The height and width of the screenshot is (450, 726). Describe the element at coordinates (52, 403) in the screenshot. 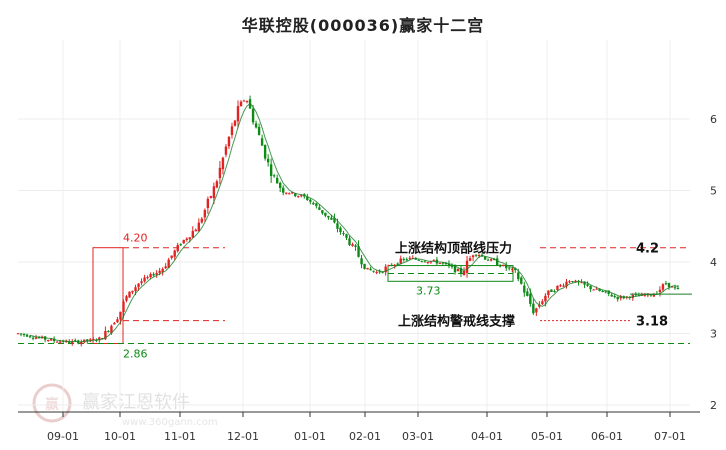

I see `watermark-logo-icon` at that location.